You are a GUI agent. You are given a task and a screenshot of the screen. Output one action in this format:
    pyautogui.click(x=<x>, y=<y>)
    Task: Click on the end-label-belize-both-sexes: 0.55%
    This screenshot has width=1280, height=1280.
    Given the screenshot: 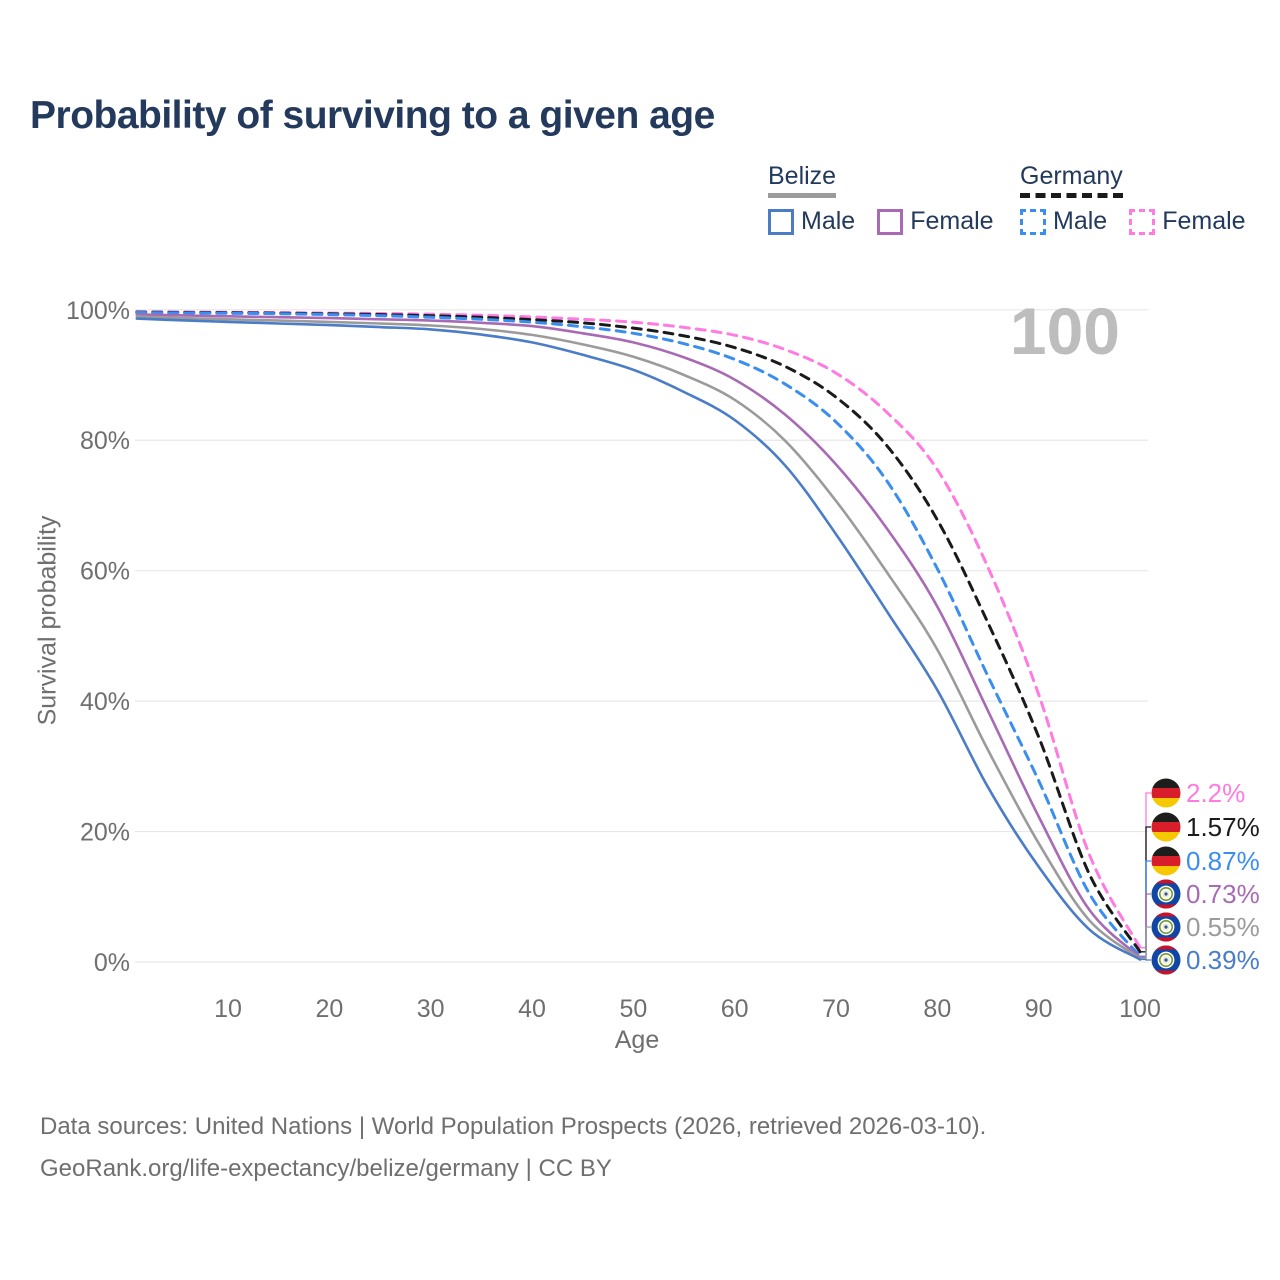 What is the action you would take?
    pyautogui.click(x=1205, y=927)
    